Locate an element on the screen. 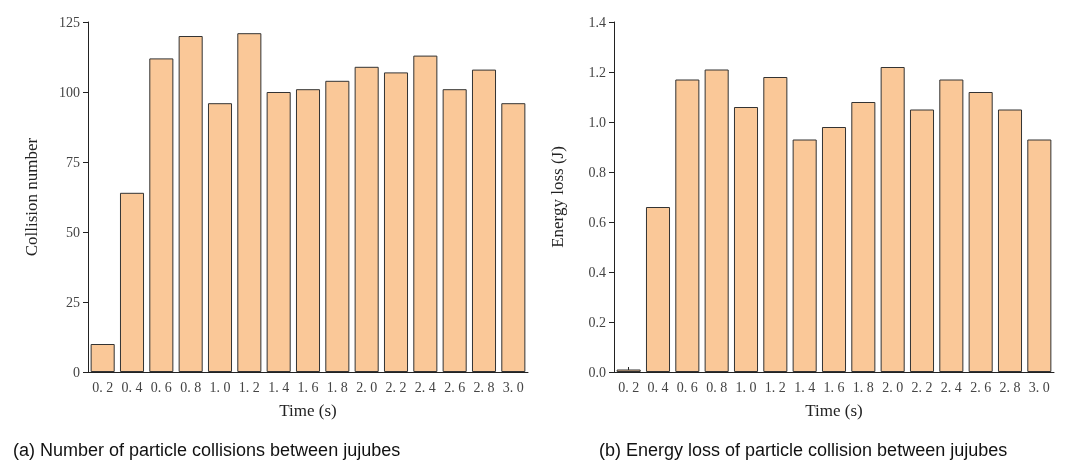 Image resolution: width=1068 pixels, height=464 pixels. text: (b) Energy loss of particle collision between jujubes is located at coordinates (803, 450).